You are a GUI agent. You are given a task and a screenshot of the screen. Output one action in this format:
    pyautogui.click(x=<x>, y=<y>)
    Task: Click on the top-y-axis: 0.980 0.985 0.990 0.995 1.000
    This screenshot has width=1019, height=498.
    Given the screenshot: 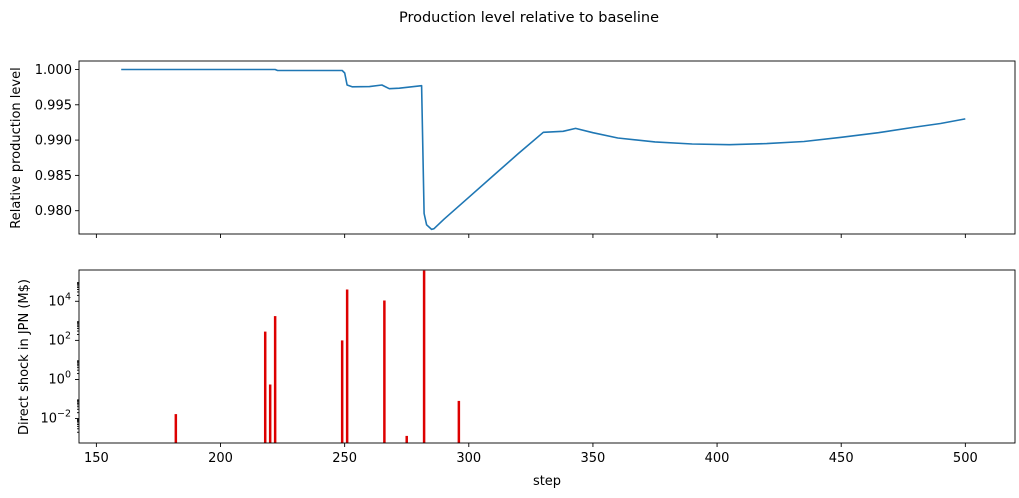 What is the action you would take?
    pyautogui.click(x=57, y=141)
    